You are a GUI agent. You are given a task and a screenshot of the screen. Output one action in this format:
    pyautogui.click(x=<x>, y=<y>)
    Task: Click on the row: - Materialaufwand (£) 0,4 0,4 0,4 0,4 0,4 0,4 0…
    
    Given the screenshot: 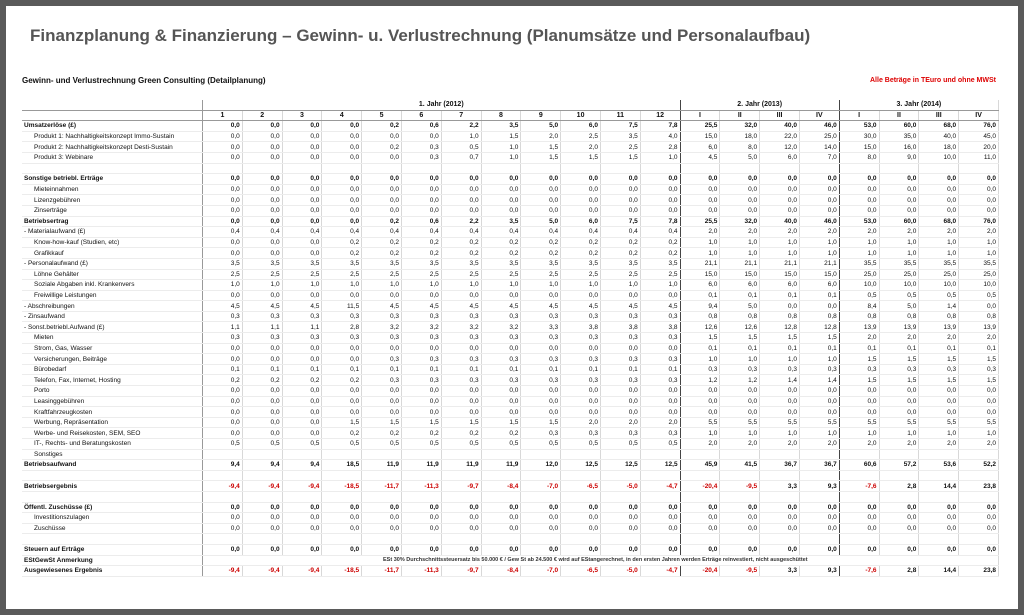 What is the action you would take?
    pyautogui.click(x=510, y=232)
    